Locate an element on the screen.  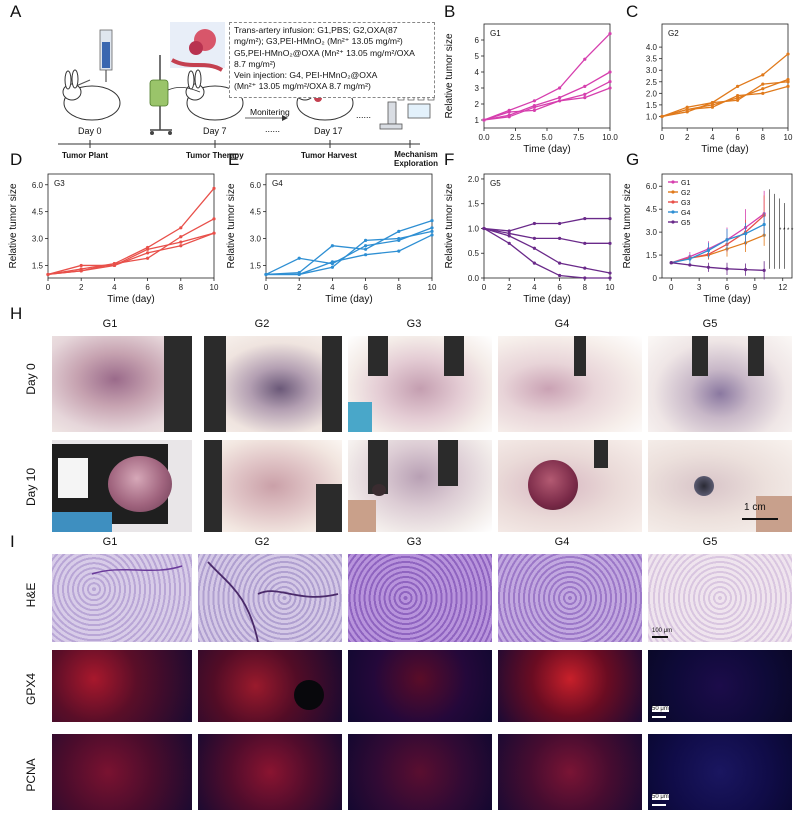
liver-vessel-illustration is located at coordinates (197, 47).